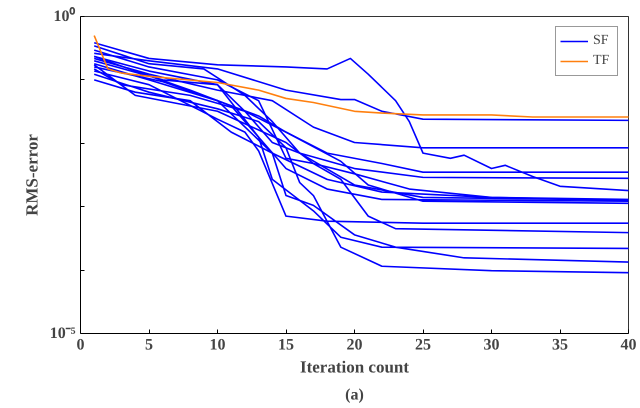  What do you see at coordinates (65, 16) in the screenshot?
I see `y-tick-label: 10⁰` at bounding box center [65, 16].